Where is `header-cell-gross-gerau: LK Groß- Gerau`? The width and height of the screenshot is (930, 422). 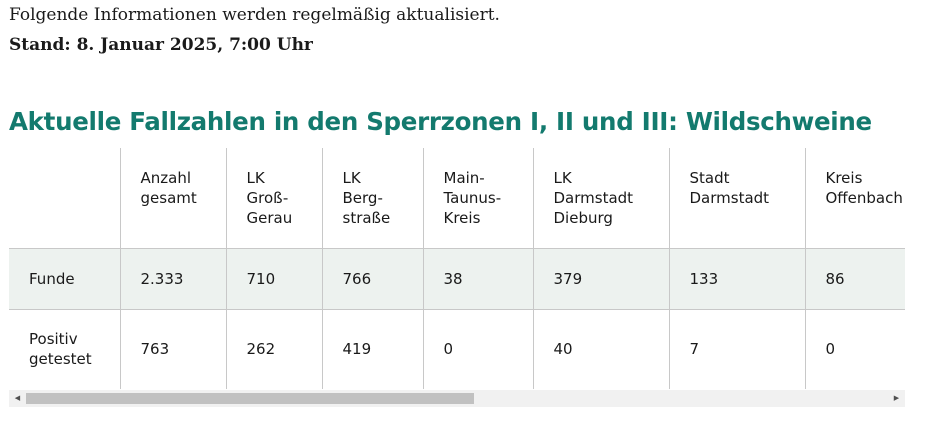
header-cell-gross-gerau: LK Groß- Gerau is located at coordinates (273, 198).